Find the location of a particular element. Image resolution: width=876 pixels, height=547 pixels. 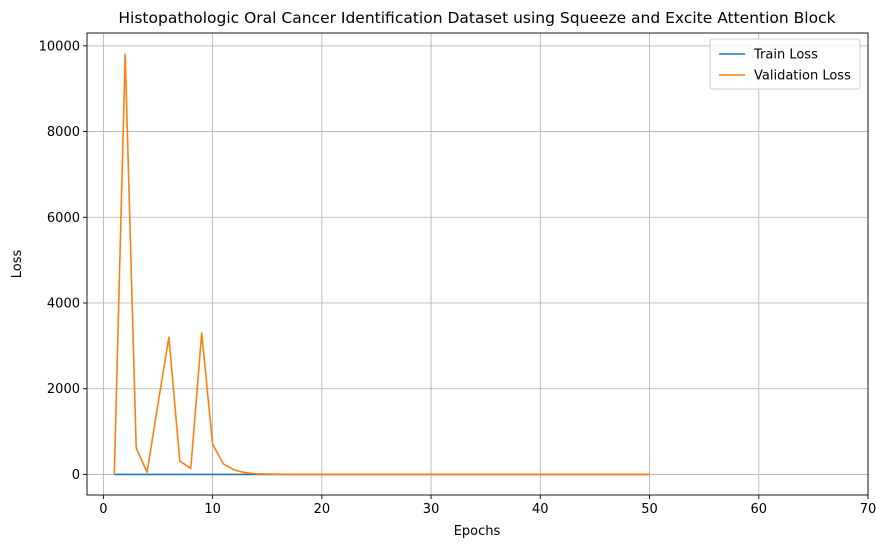

y-tick-label: 6000 is located at coordinates (63, 218).